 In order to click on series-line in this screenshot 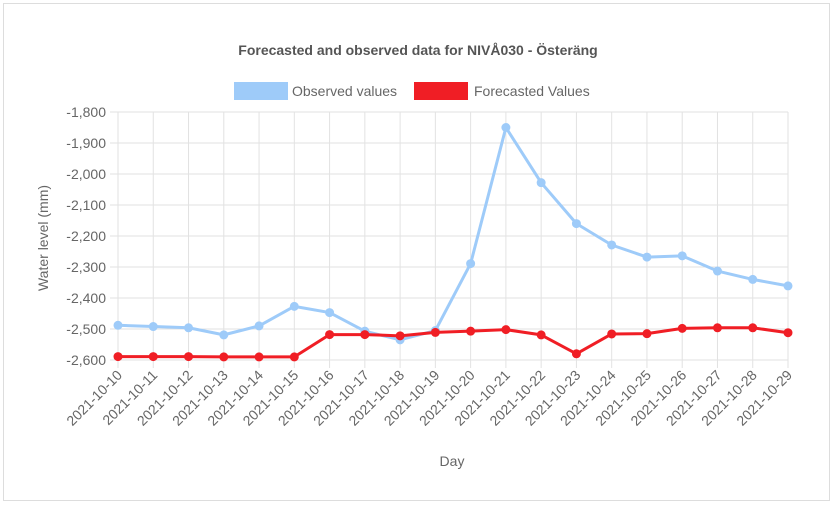, I will do `click(453, 342)`.